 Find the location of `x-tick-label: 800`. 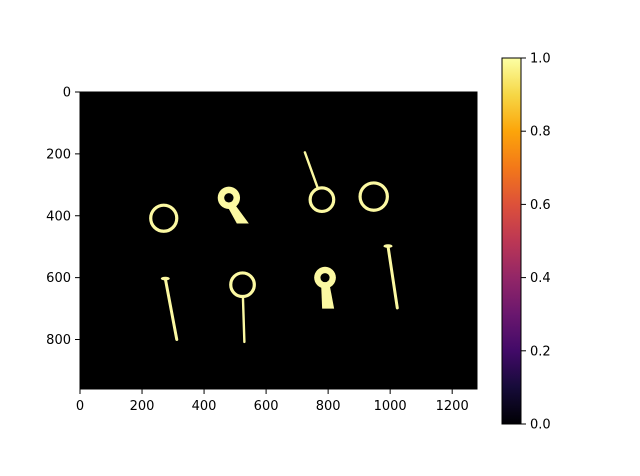

x-tick-label: 800 is located at coordinates (328, 406).